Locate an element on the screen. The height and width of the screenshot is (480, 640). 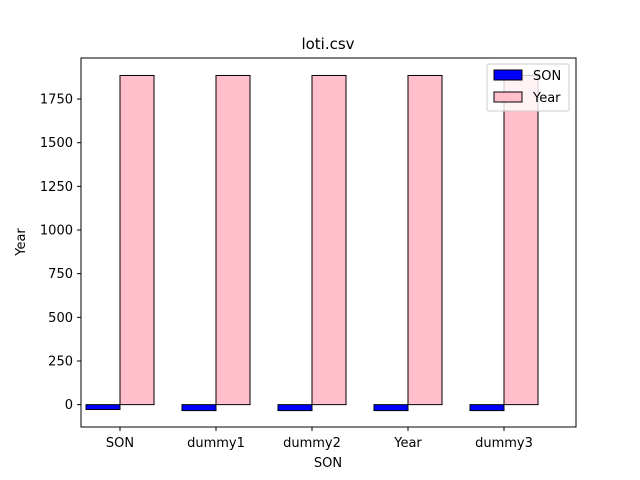
y-axis-label: Year is located at coordinates (21, 242).